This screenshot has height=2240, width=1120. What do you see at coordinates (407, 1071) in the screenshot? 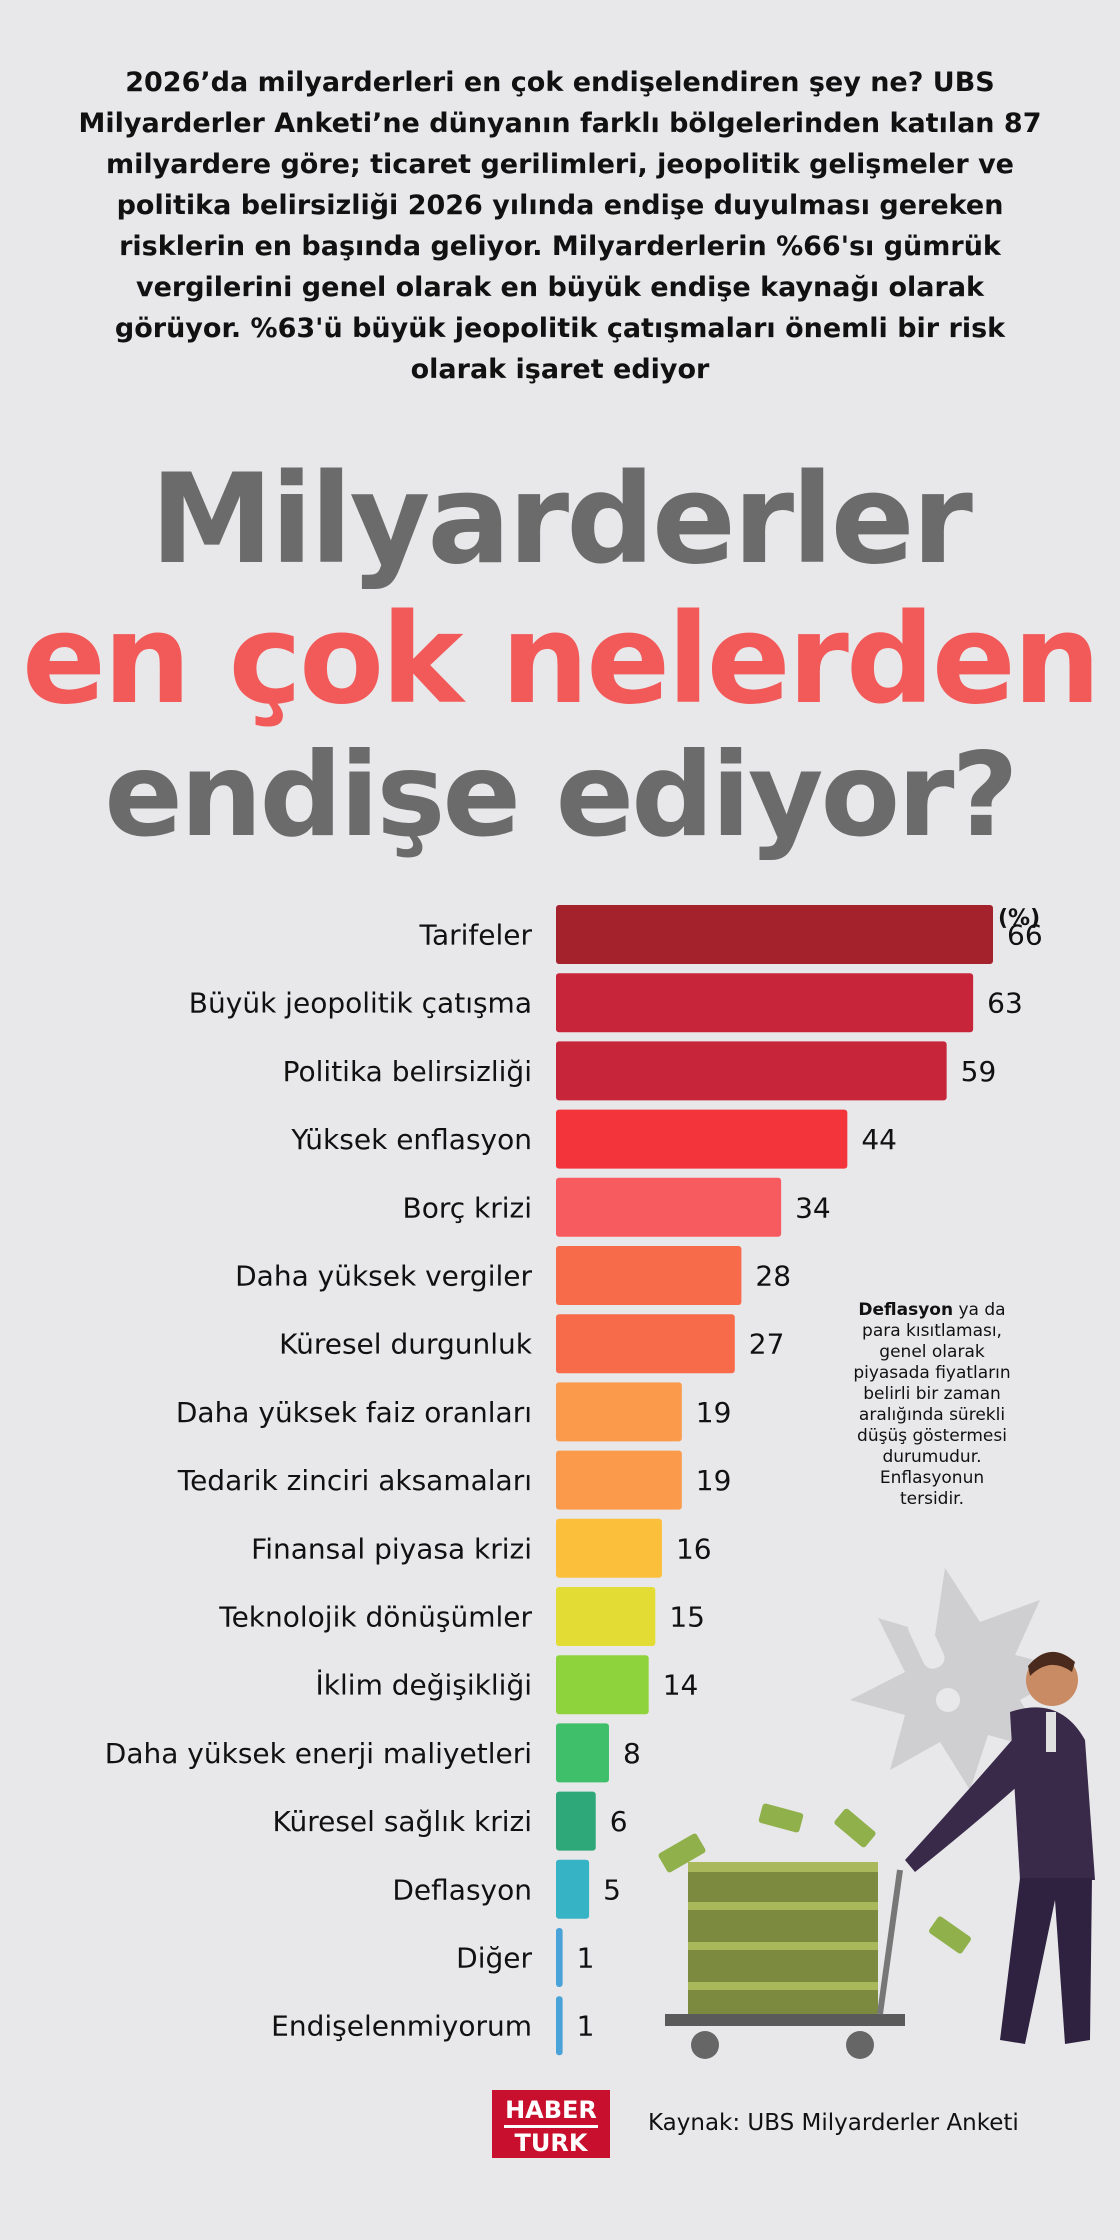
I see `category-label-2: Politika belirsizliği` at bounding box center [407, 1071].